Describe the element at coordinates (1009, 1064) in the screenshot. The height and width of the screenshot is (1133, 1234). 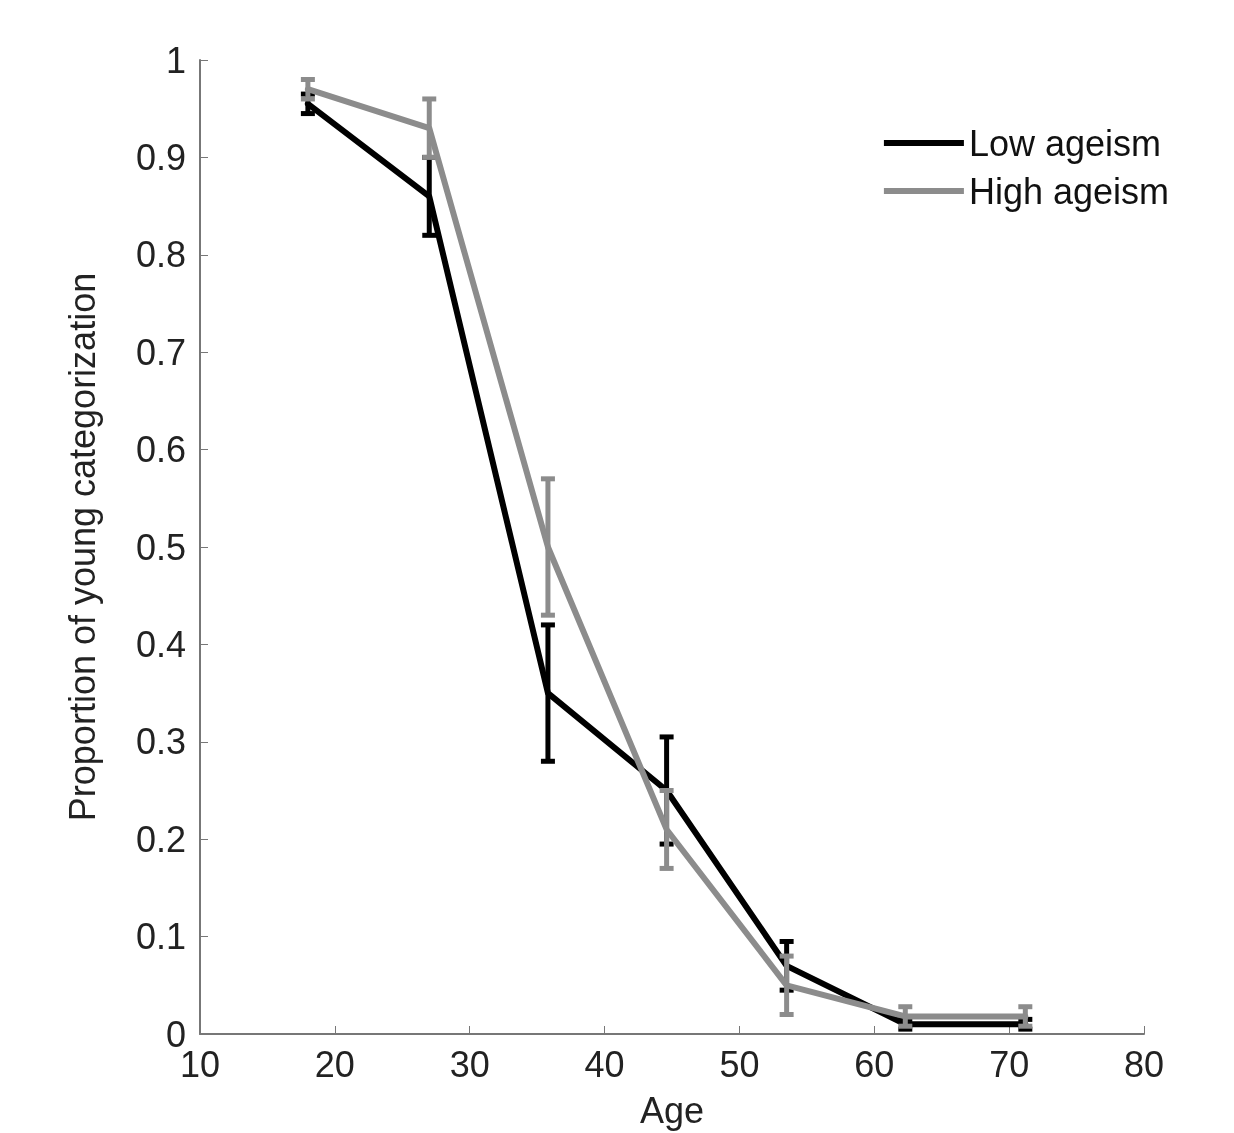
I see `x-tick-label: 70` at that location.